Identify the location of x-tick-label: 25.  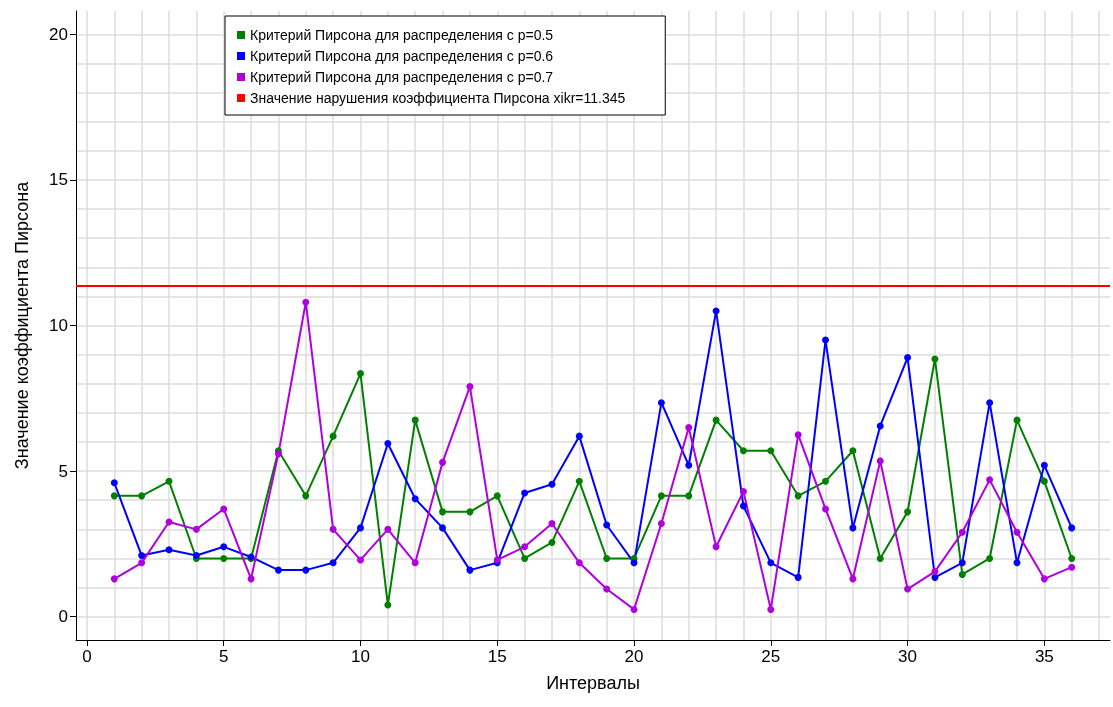
(771, 656).